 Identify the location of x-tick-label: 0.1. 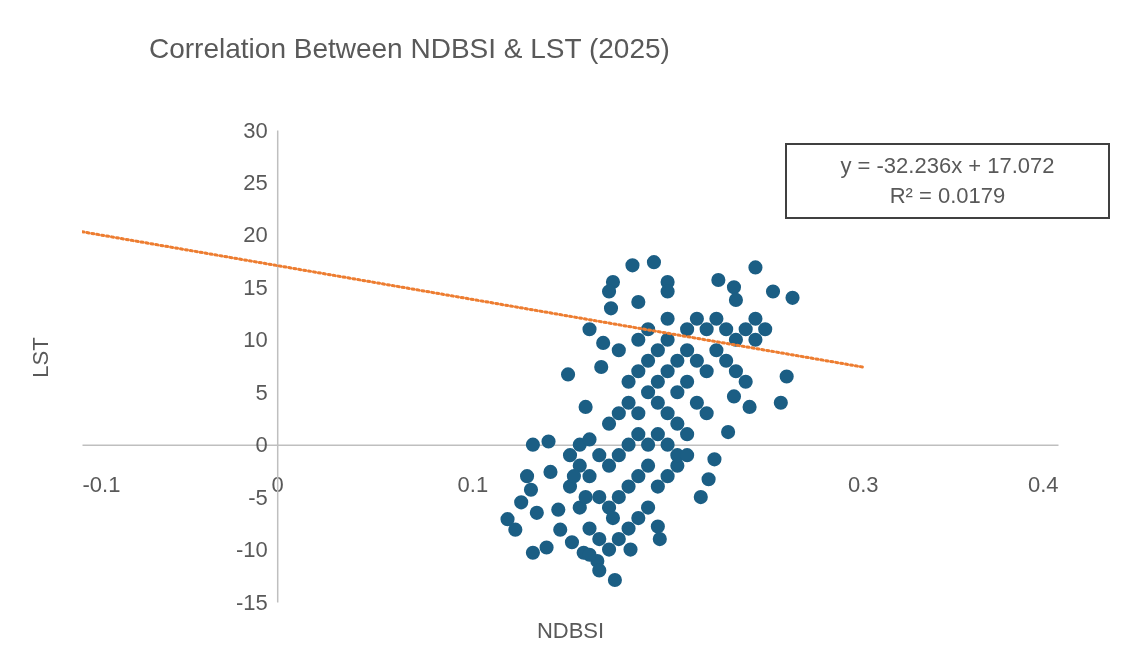
(473, 485).